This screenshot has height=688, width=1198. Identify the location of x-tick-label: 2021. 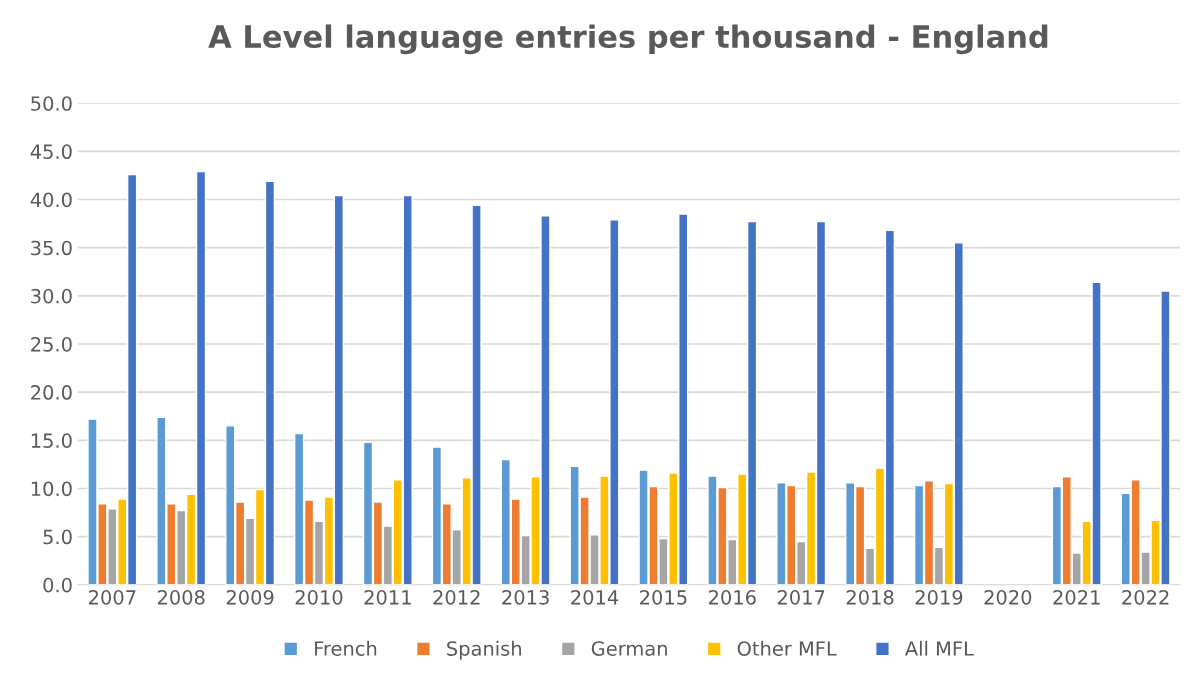
(1076, 597).